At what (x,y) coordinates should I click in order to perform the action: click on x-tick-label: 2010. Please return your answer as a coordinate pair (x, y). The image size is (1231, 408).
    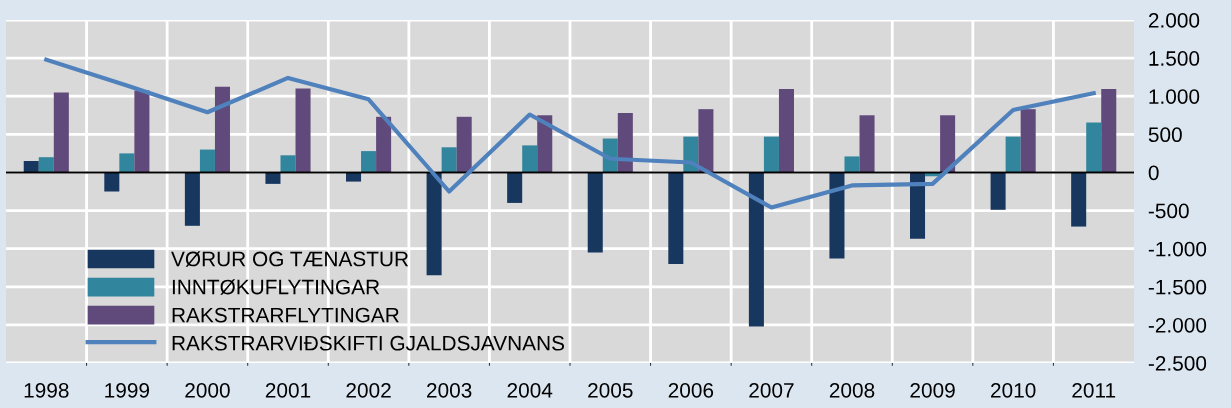
    Looking at the image, I should click on (1013, 390).